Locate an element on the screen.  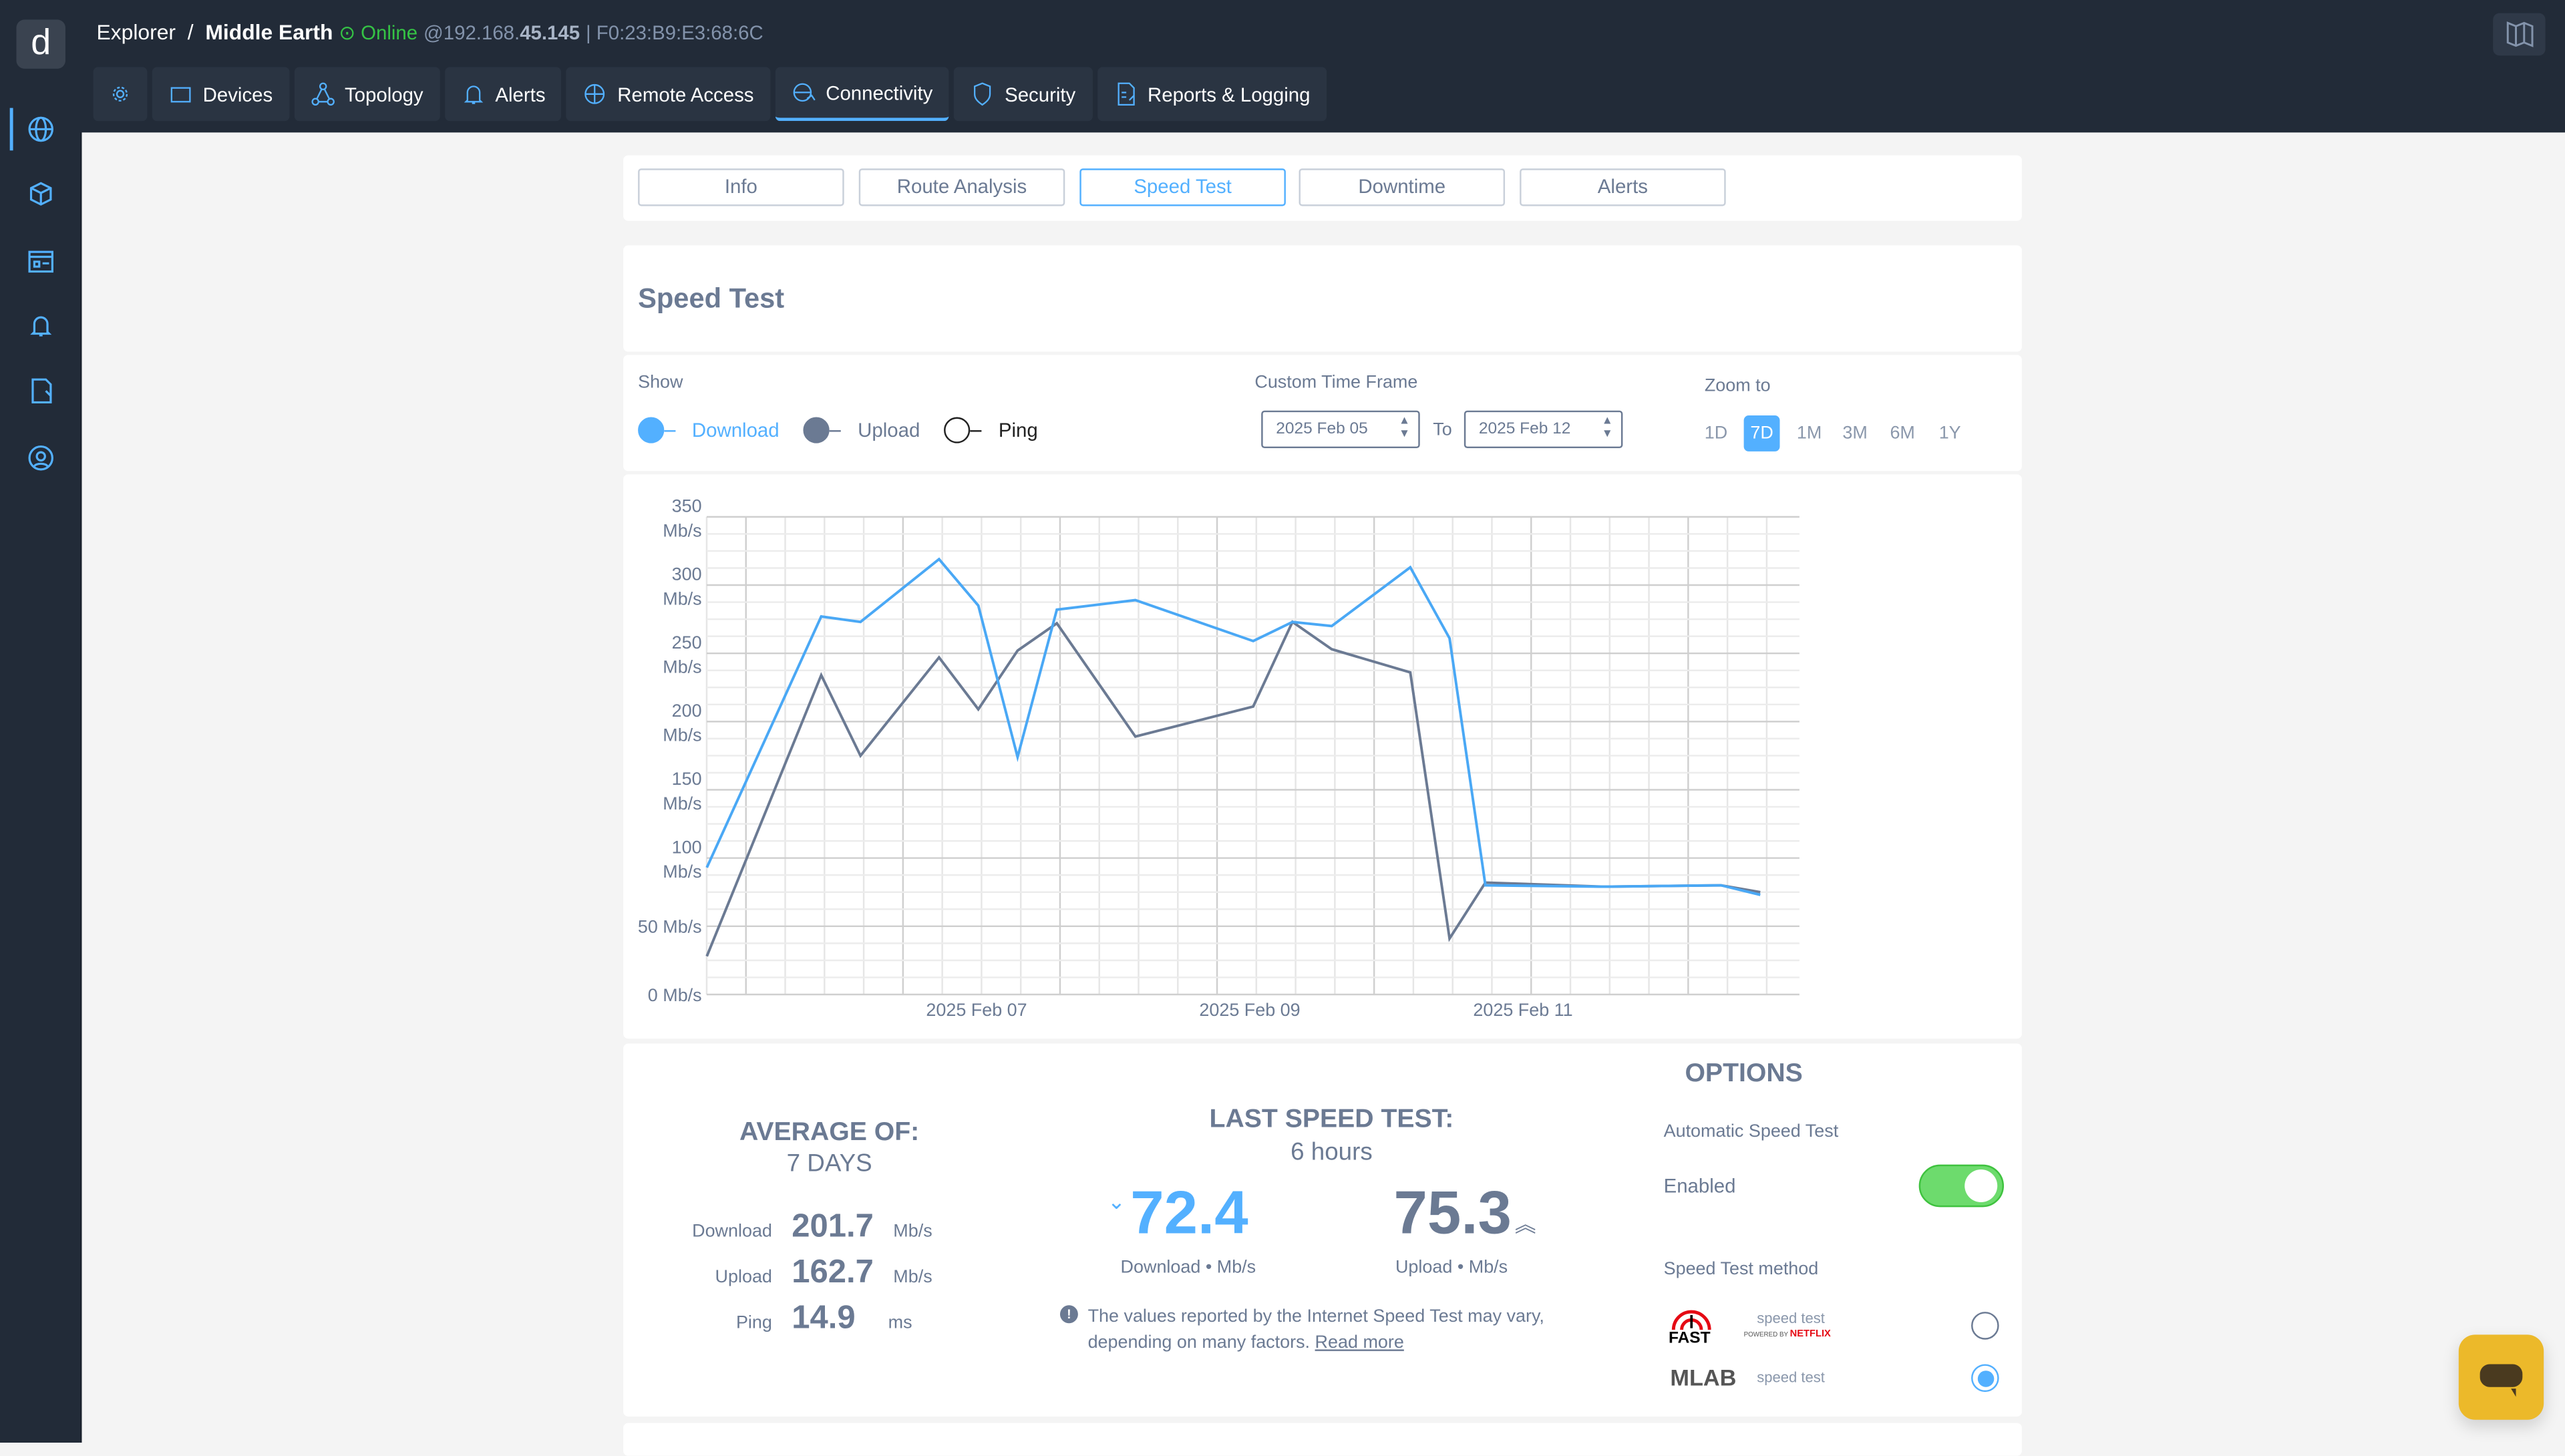
zoom-3m: 3M is located at coordinates (1855, 433).